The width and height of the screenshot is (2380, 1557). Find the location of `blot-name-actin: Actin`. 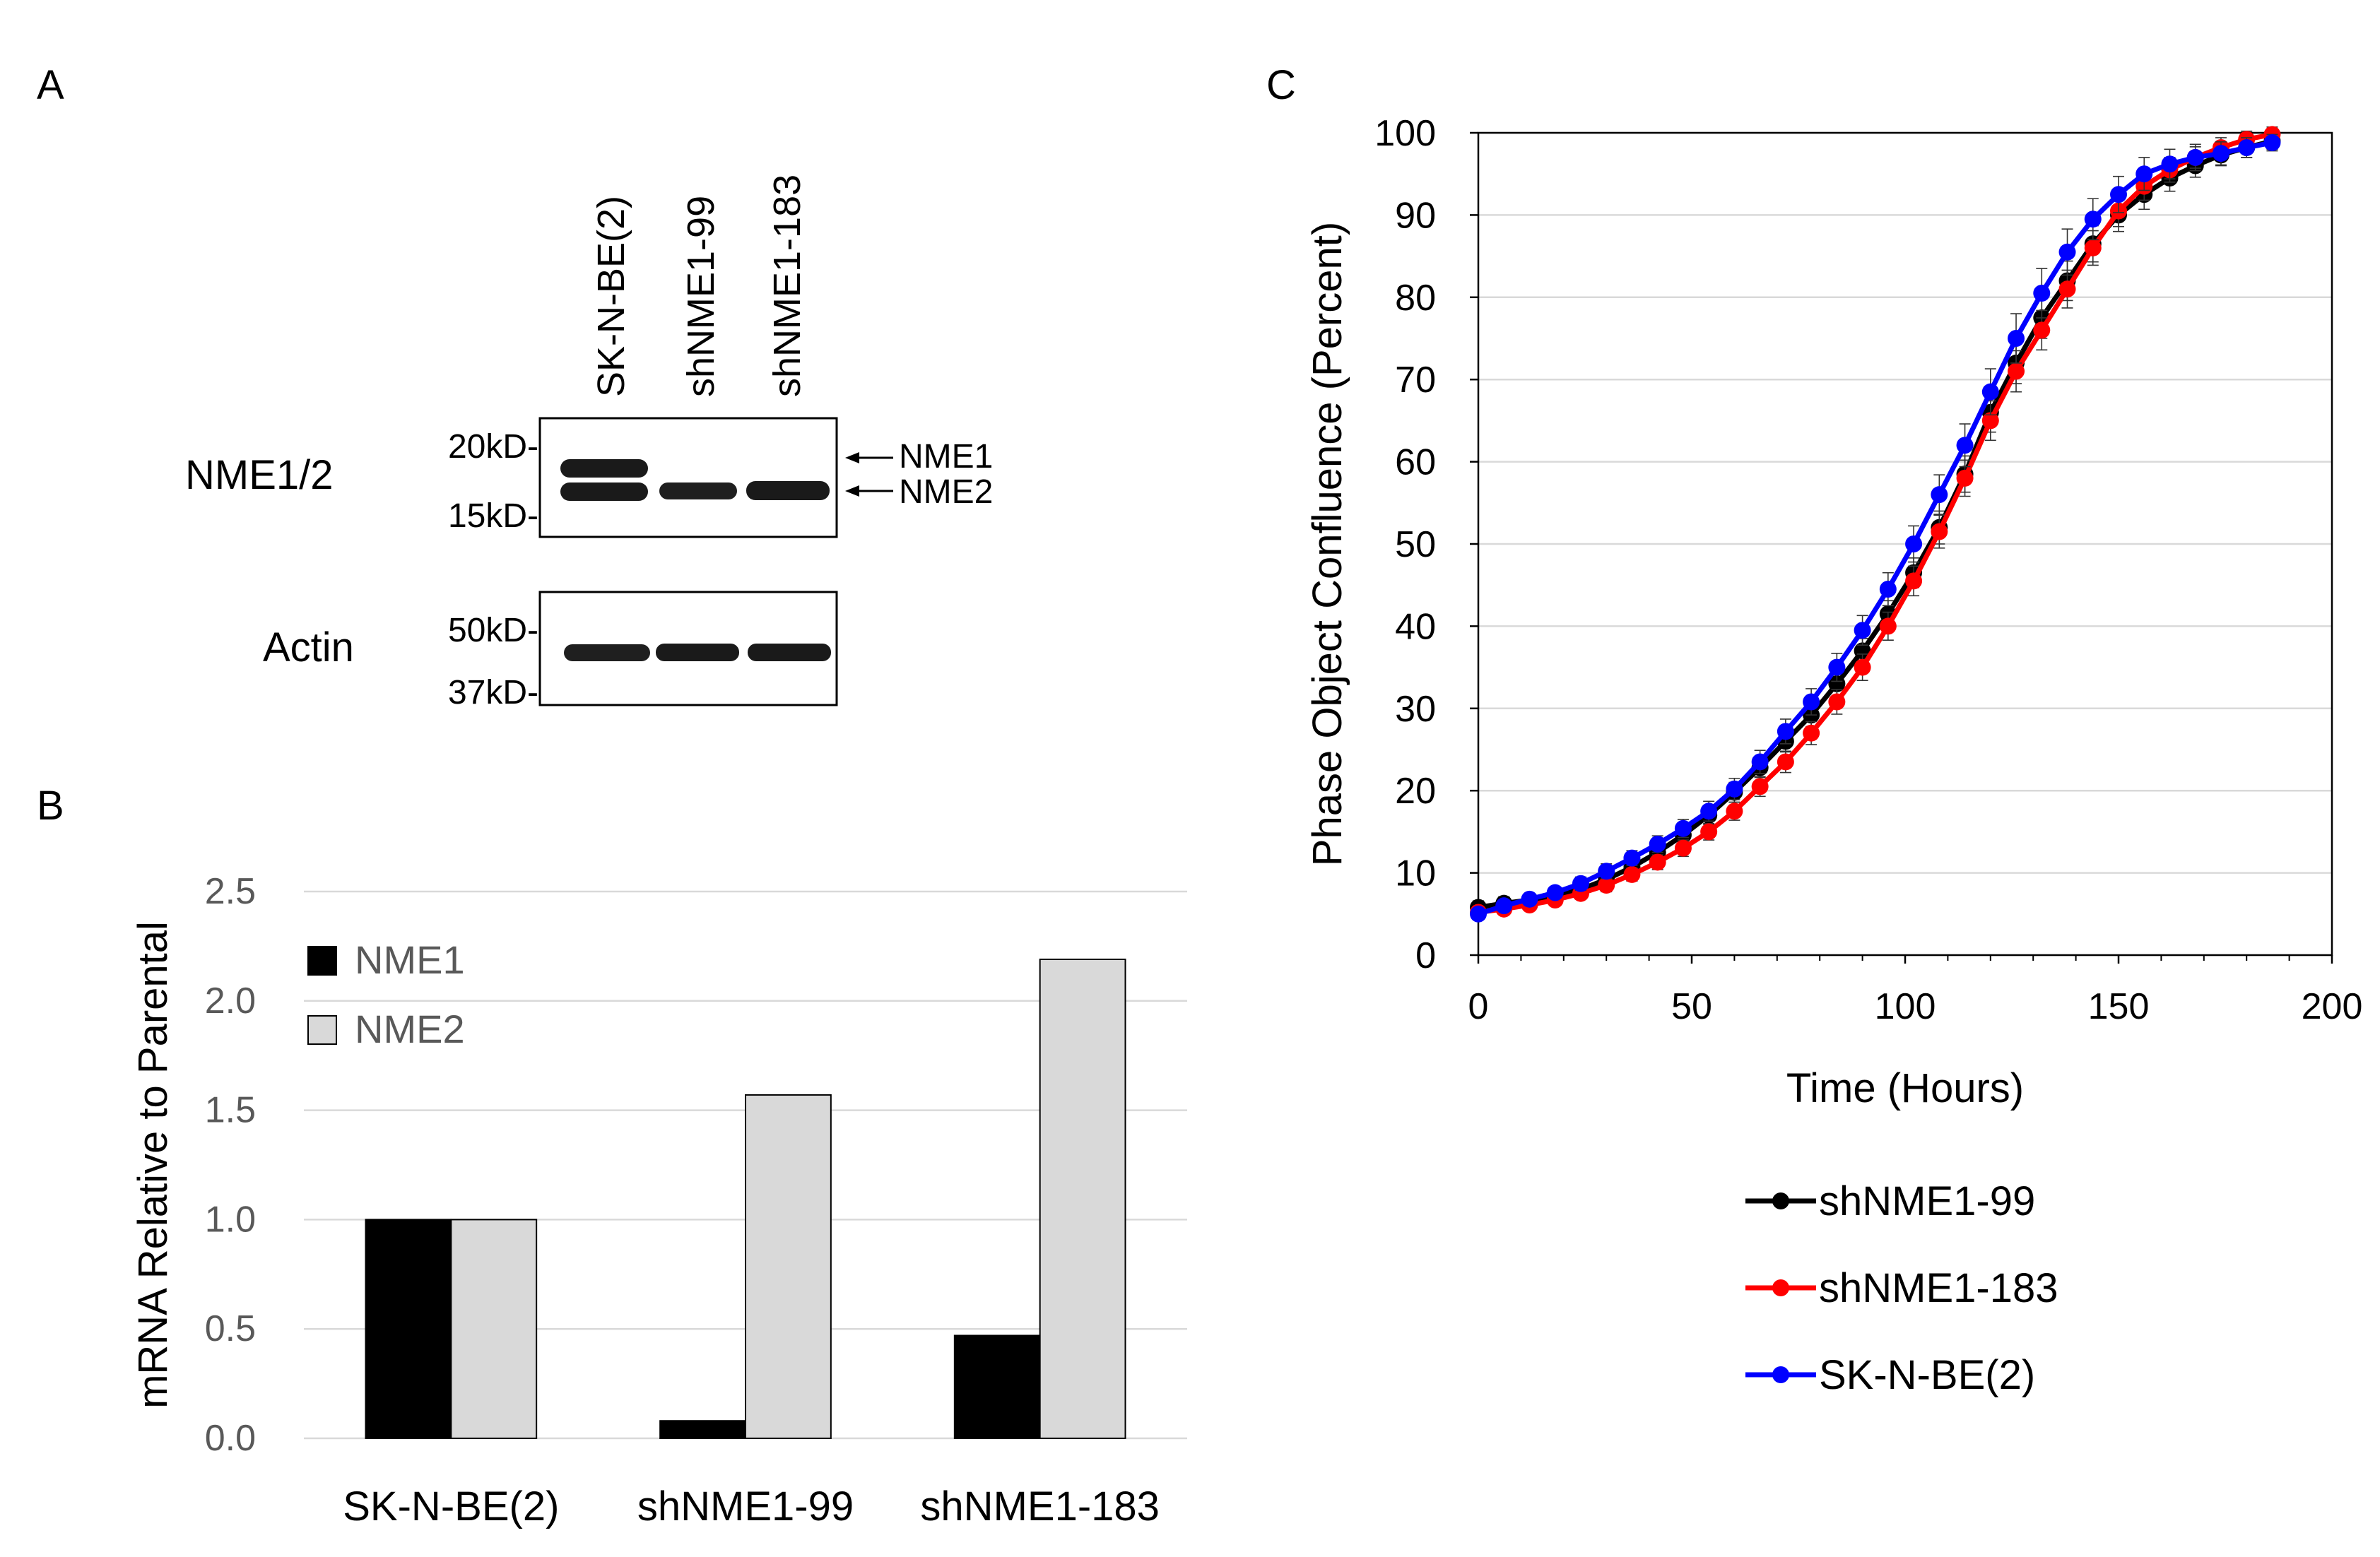

blot-name-actin: Actin is located at coordinates (309, 647).